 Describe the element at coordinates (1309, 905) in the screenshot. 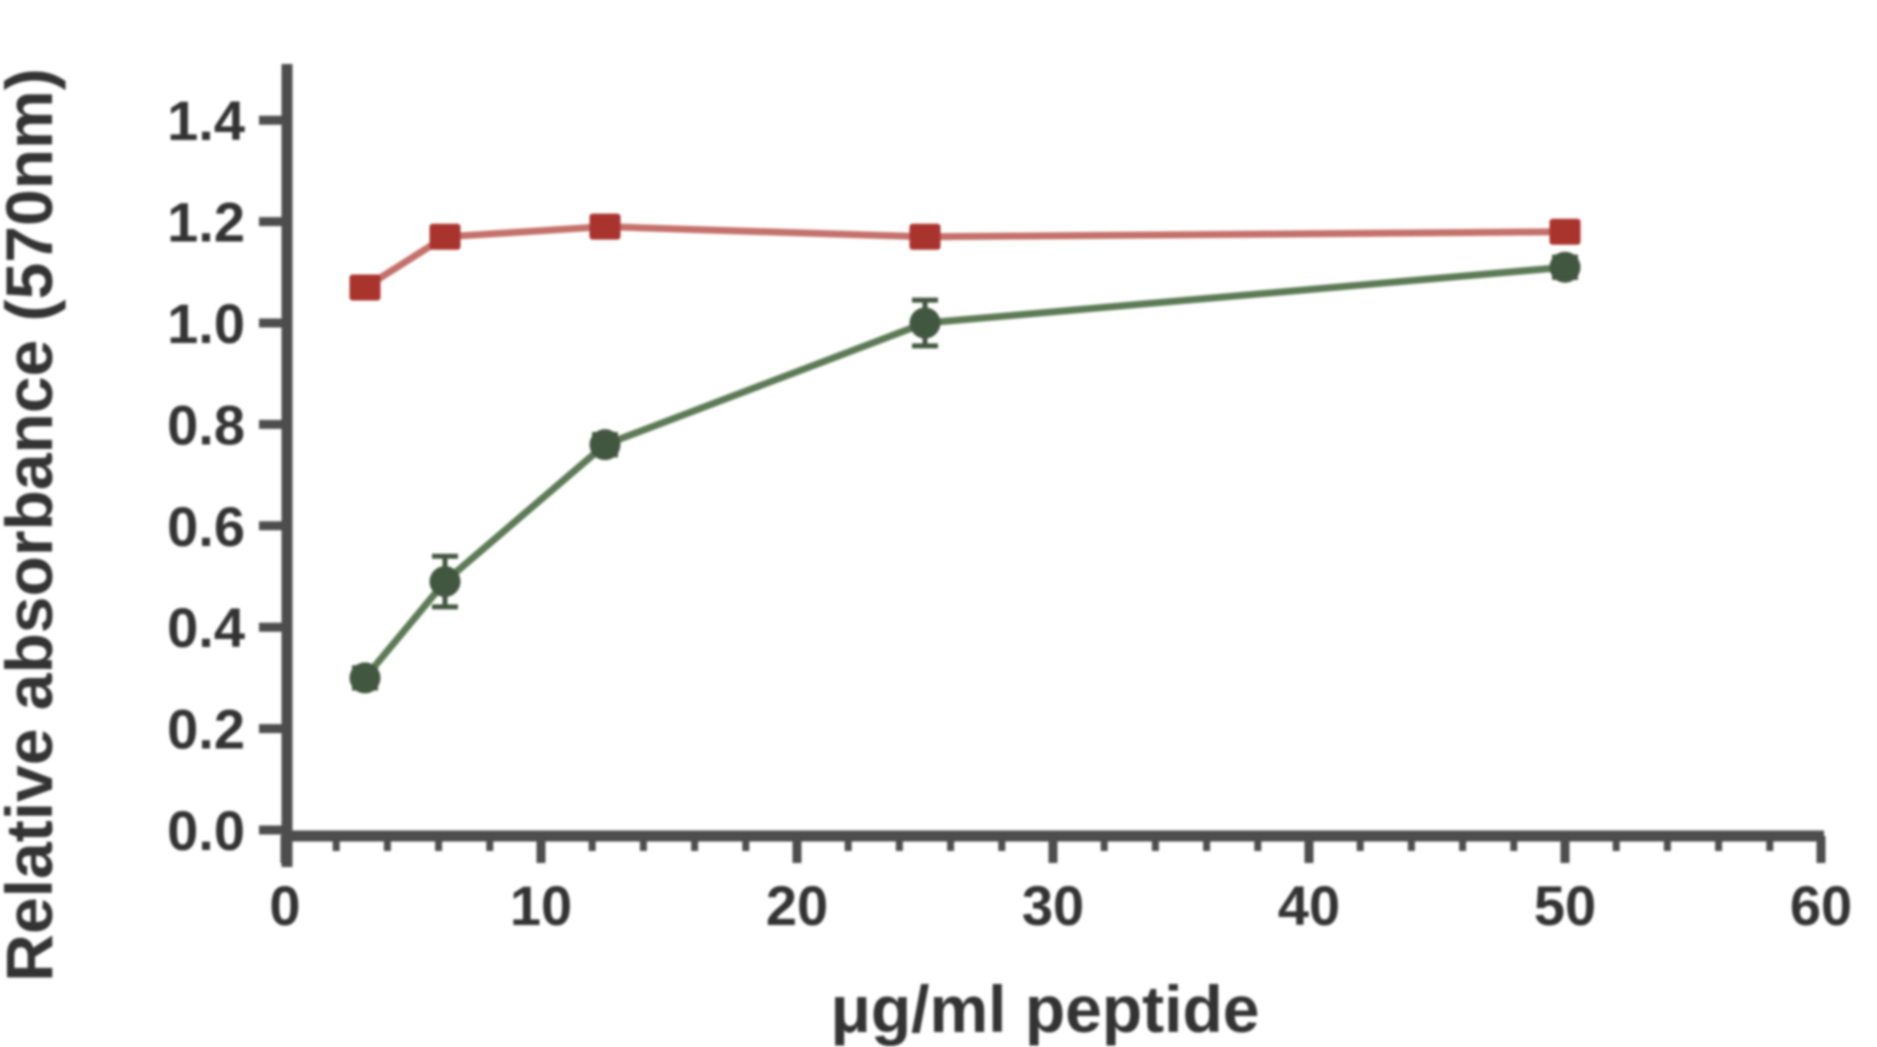

I see `x-tick-label: 40` at that location.